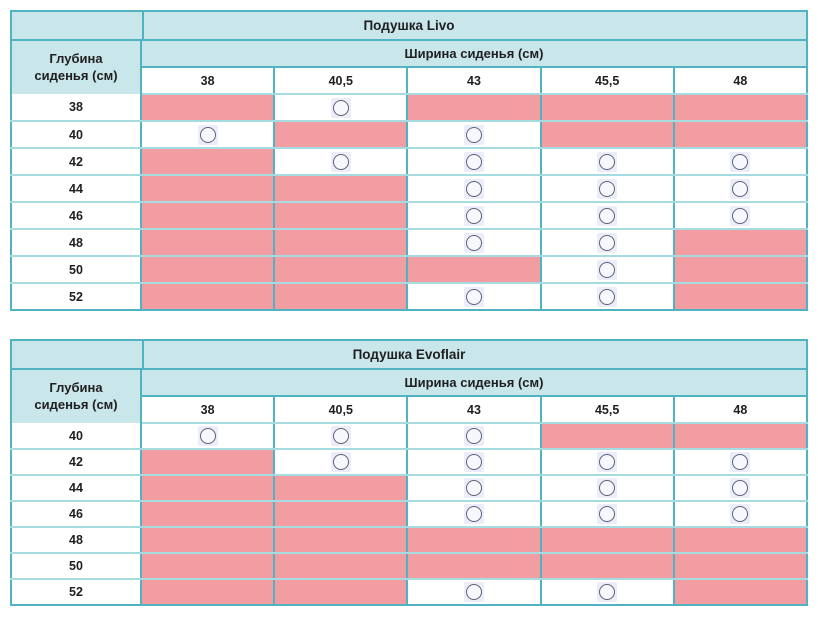 This screenshot has width=818, height=617. What do you see at coordinates (76, 436) in the screenshot?
I see `depth-value-label: 40` at bounding box center [76, 436].